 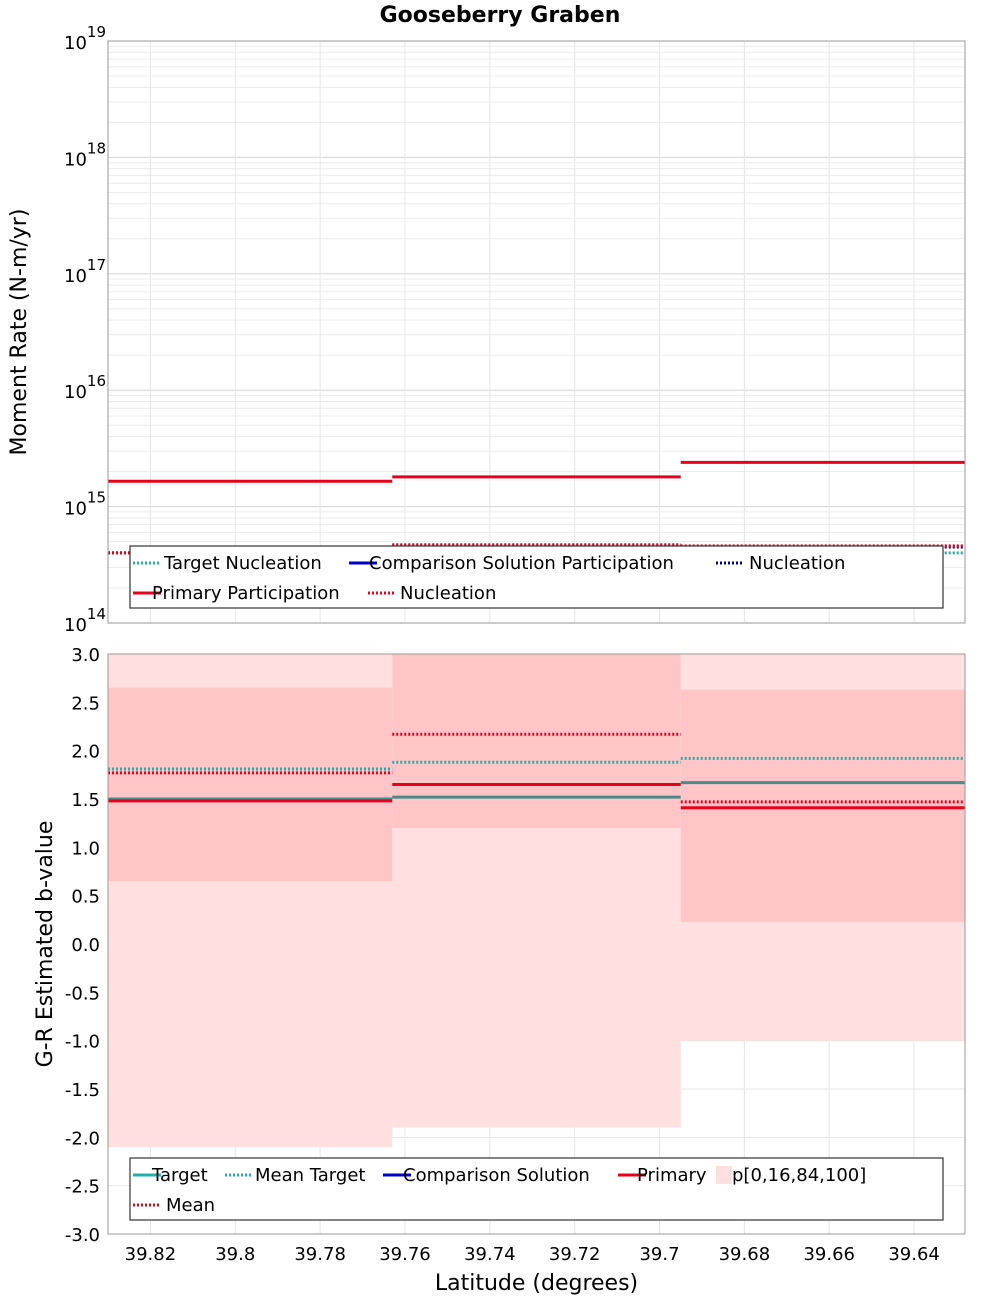 What do you see at coordinates (82, 993) in the screenshot?
I see `y-tick-label: -0.5` at bounding box center [82, 993].